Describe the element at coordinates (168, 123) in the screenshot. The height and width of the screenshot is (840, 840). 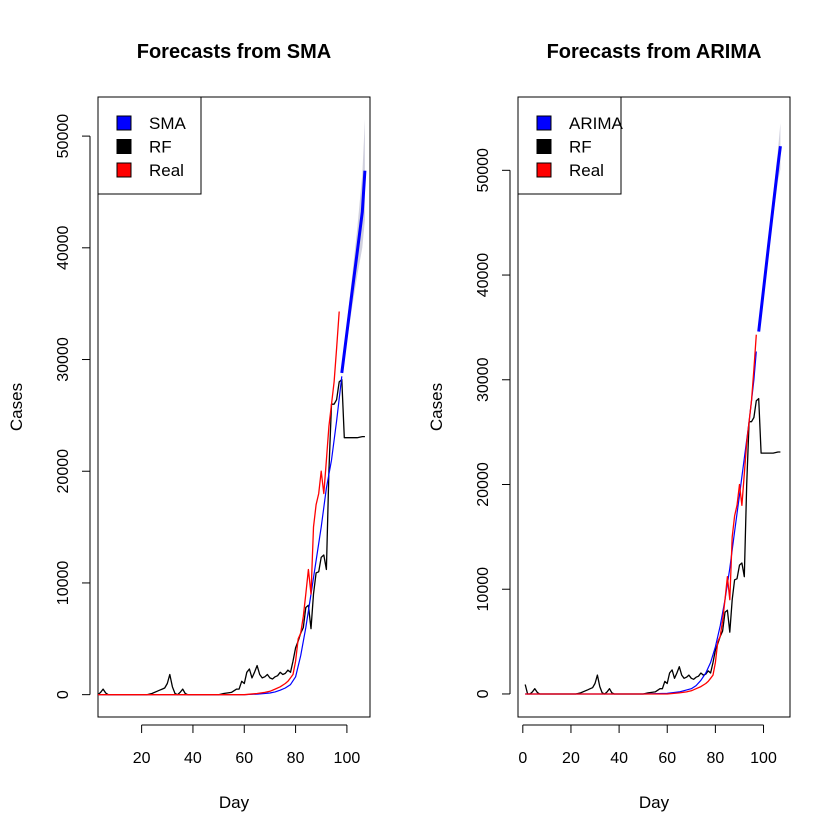
I see `legend-label: SMA` at that location.